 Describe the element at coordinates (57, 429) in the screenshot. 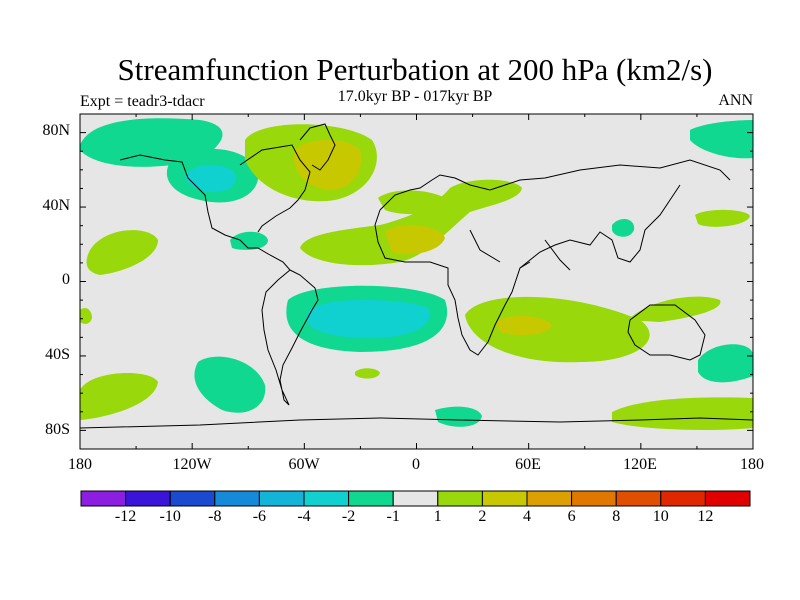

I see `lat-label-80s: 80S` at that location.